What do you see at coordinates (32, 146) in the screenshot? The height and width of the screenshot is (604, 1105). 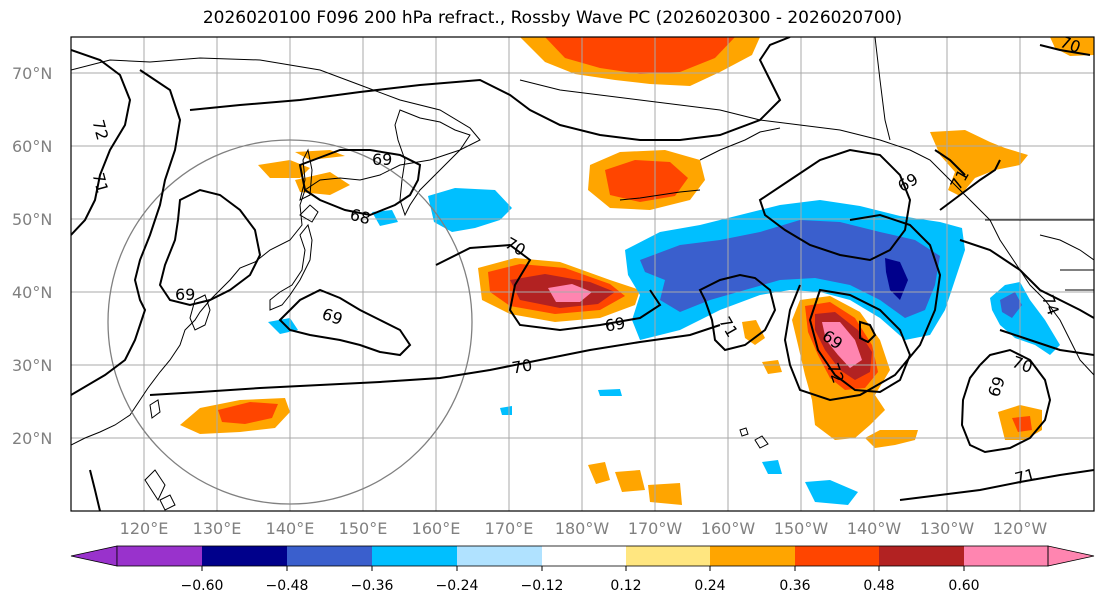 I see `lat-label-60n: 60°N` at bounding box center [32, 146].